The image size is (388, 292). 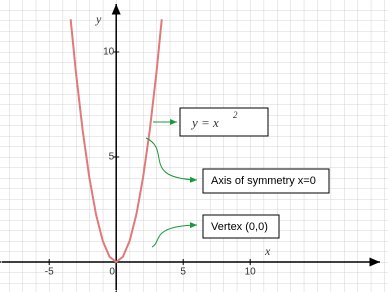 What do you see at coordinates (267, 251) in the screenshot?
I see `x-axis-label: x` at bounding box center [267, 251].